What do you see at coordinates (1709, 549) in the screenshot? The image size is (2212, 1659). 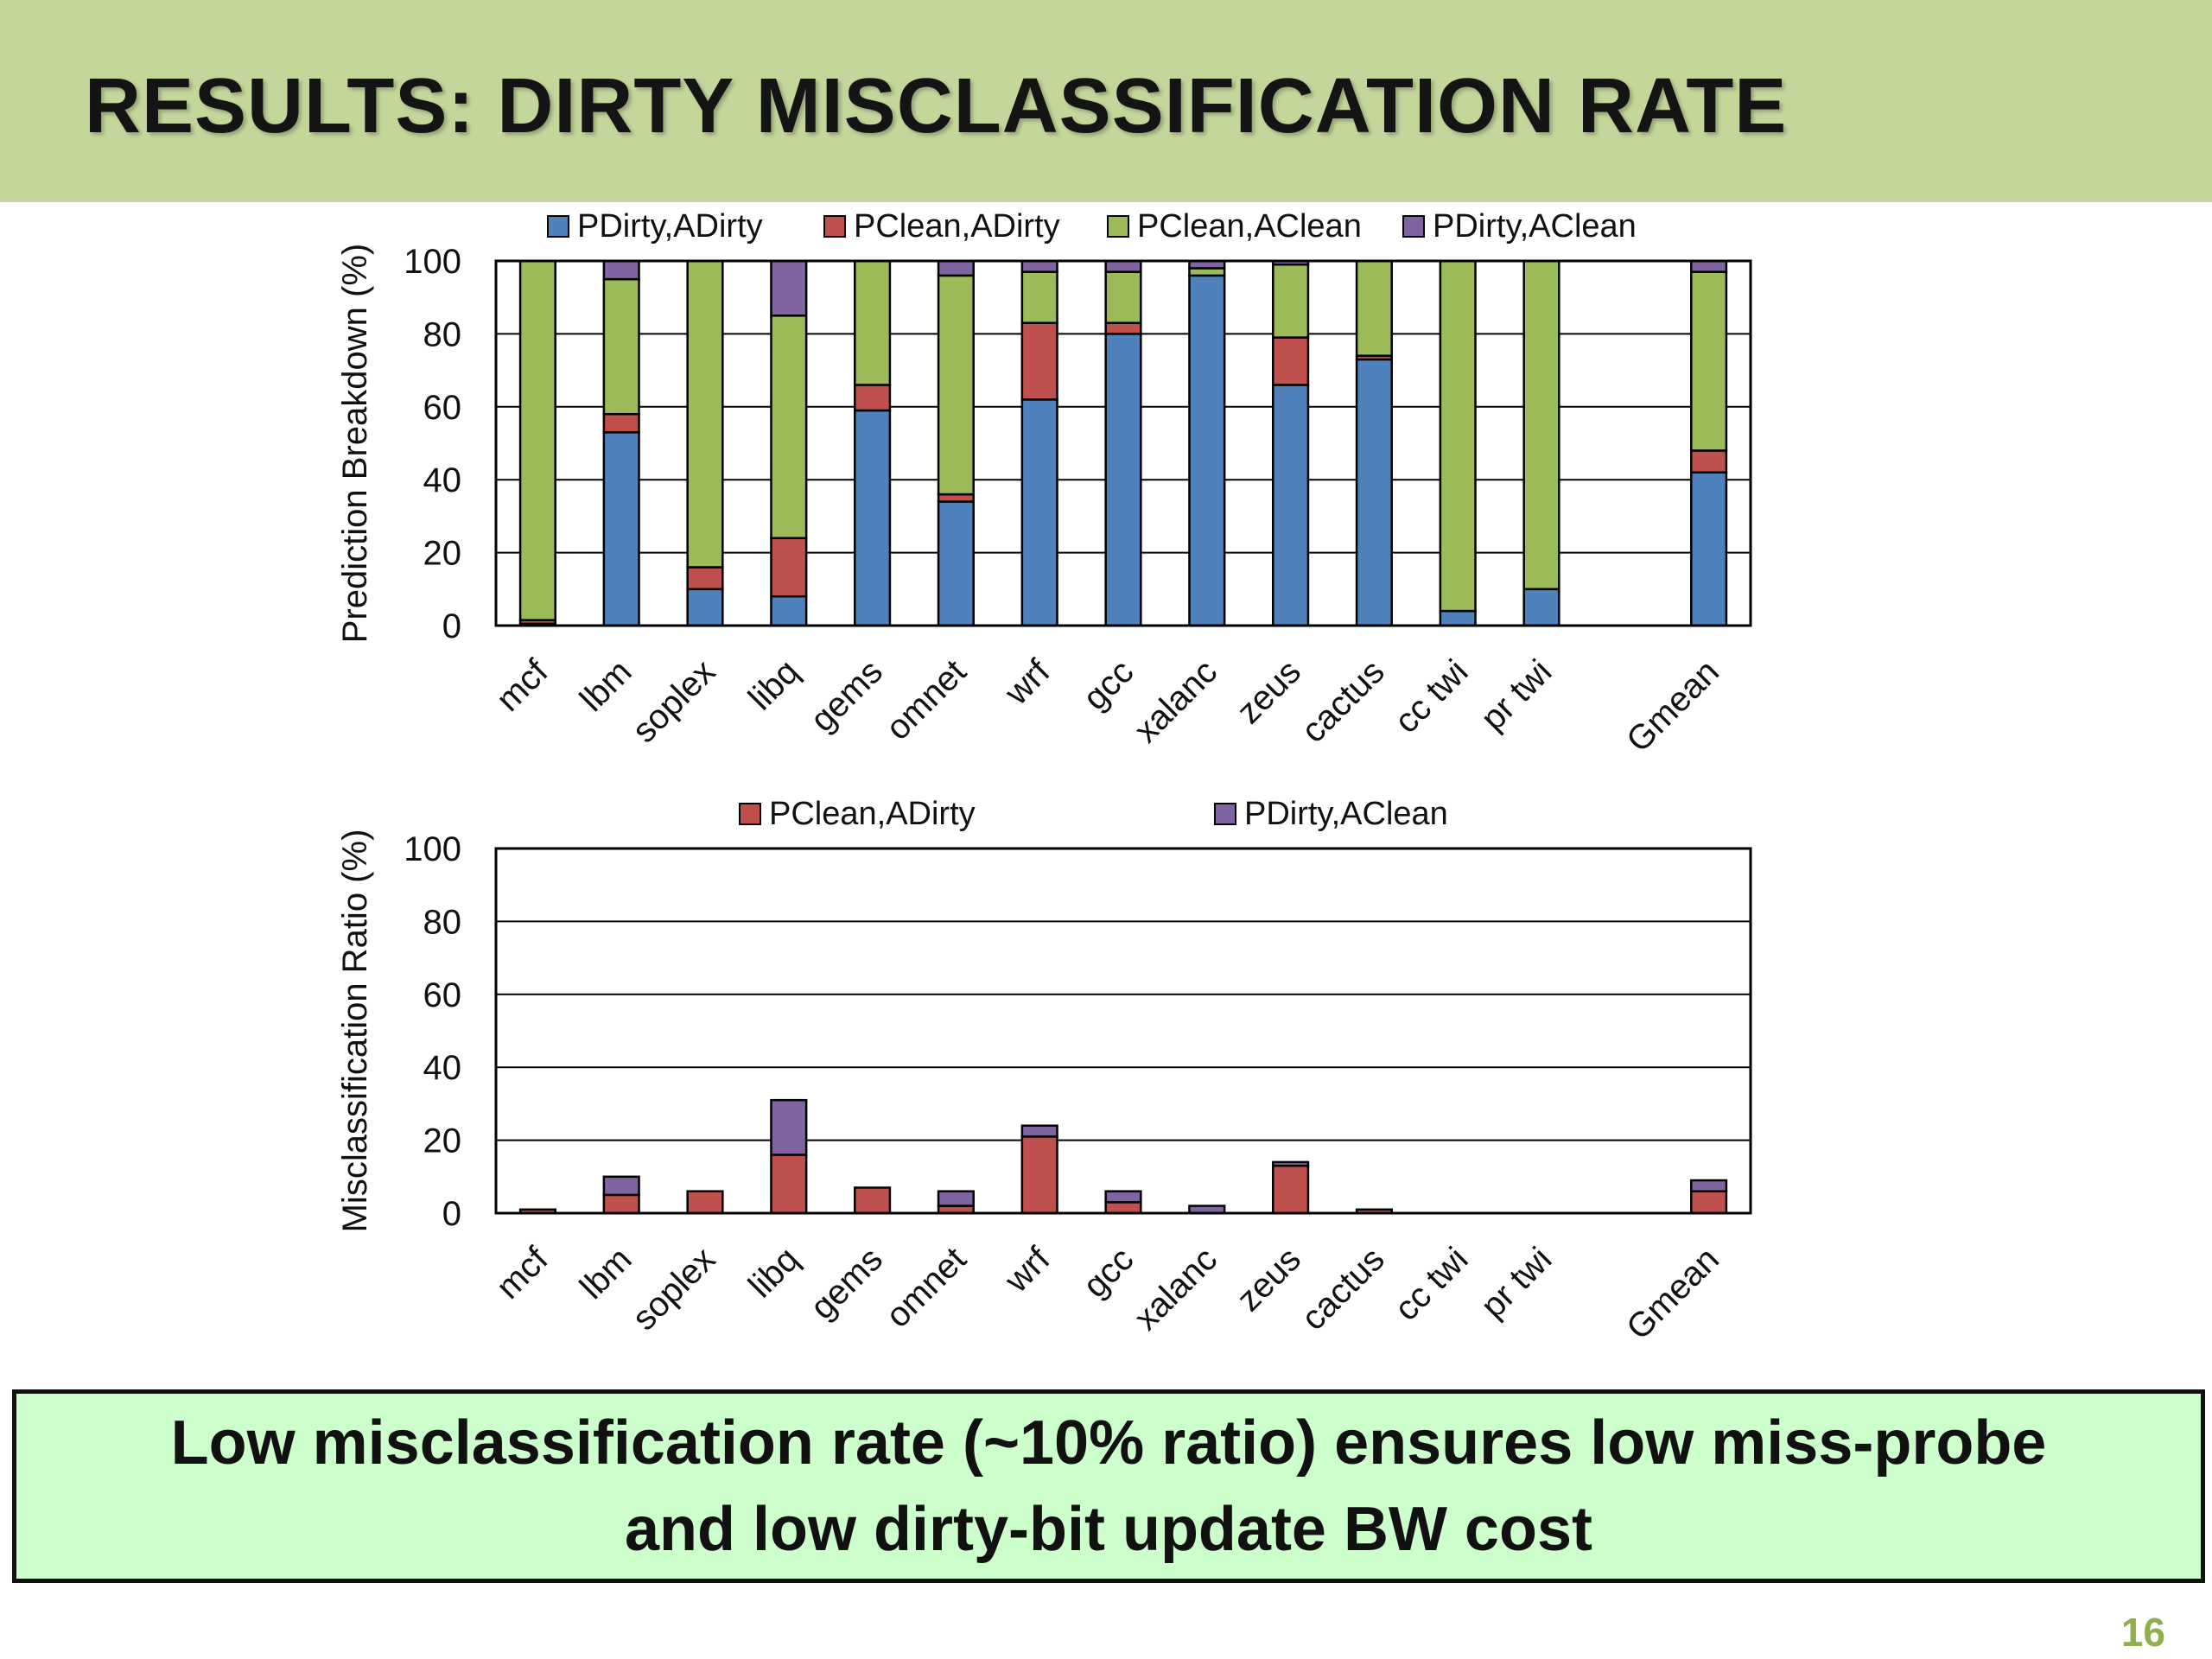 I see `bar-pdirty-adirty-gmean` at bounding box center [1709, 549].